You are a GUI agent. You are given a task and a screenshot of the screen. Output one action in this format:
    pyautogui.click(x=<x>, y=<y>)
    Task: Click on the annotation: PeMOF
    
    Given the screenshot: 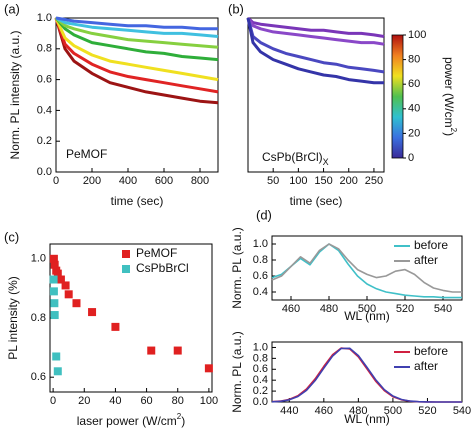 What is the action you would take?
    pyautogui.click(x=86, y=154)
    